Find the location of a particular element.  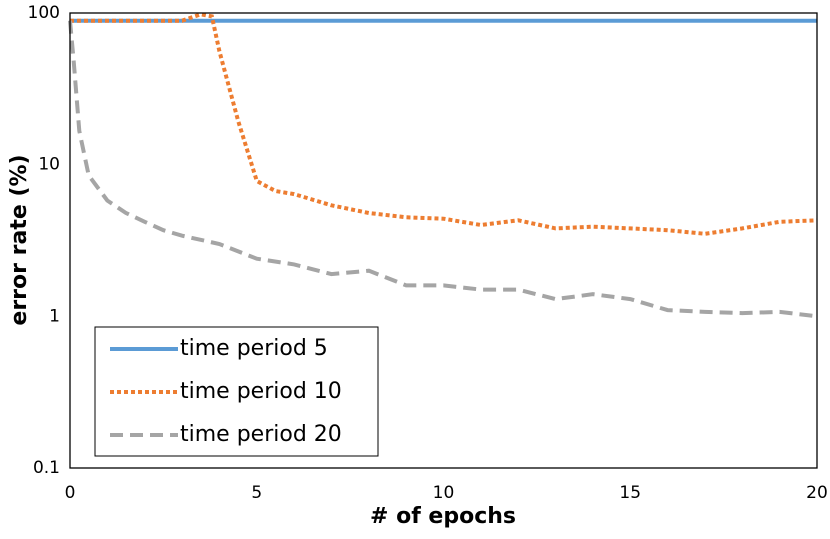

y-tick-label: 10 is located at coordinates (49, 165).